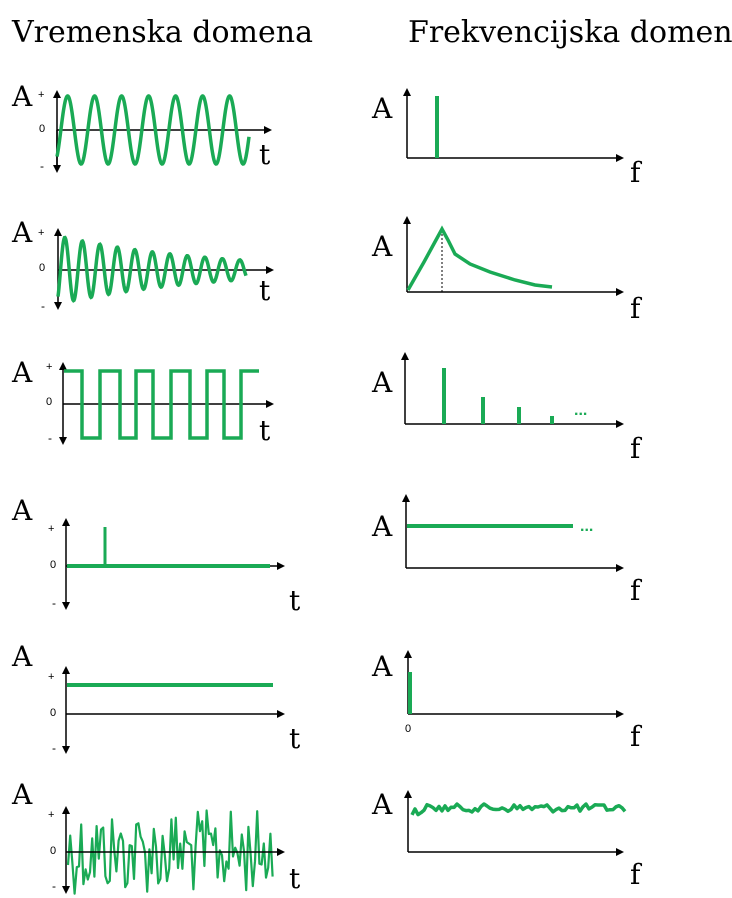  I want to click on row-1-frequency-plot: A f, so click(507, 138).